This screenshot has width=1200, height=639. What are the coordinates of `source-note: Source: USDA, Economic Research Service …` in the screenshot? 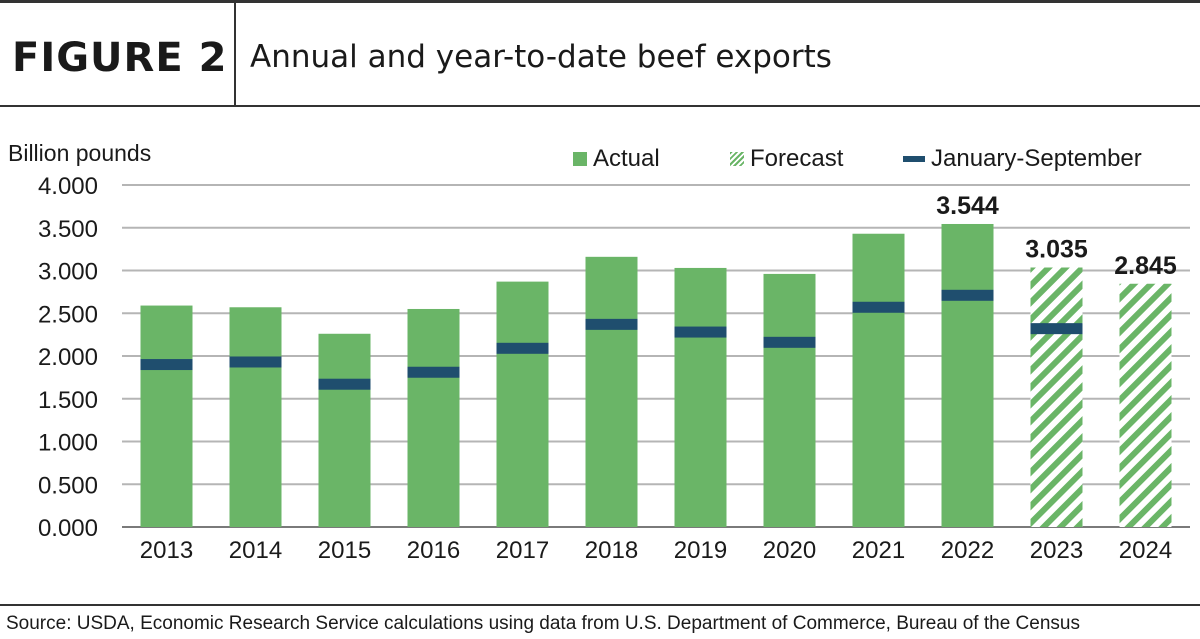 It's located at (543, 623).